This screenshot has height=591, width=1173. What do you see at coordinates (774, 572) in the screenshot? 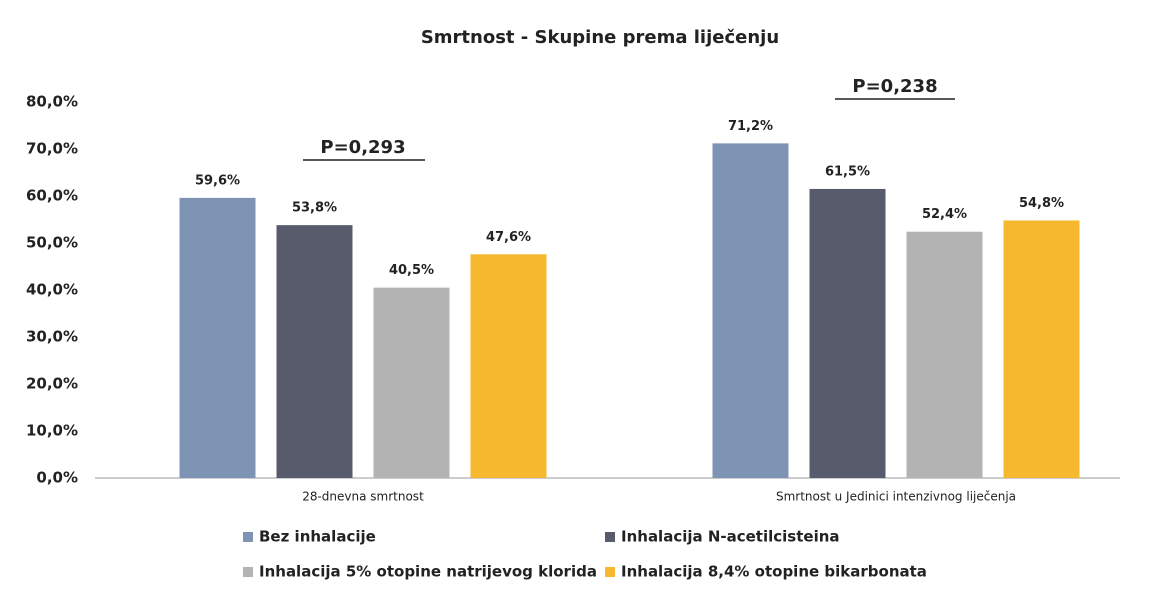
I see `legend-label: Inhalacija 8,4% otopine bikarbonata` at bounding box center [774, 572].